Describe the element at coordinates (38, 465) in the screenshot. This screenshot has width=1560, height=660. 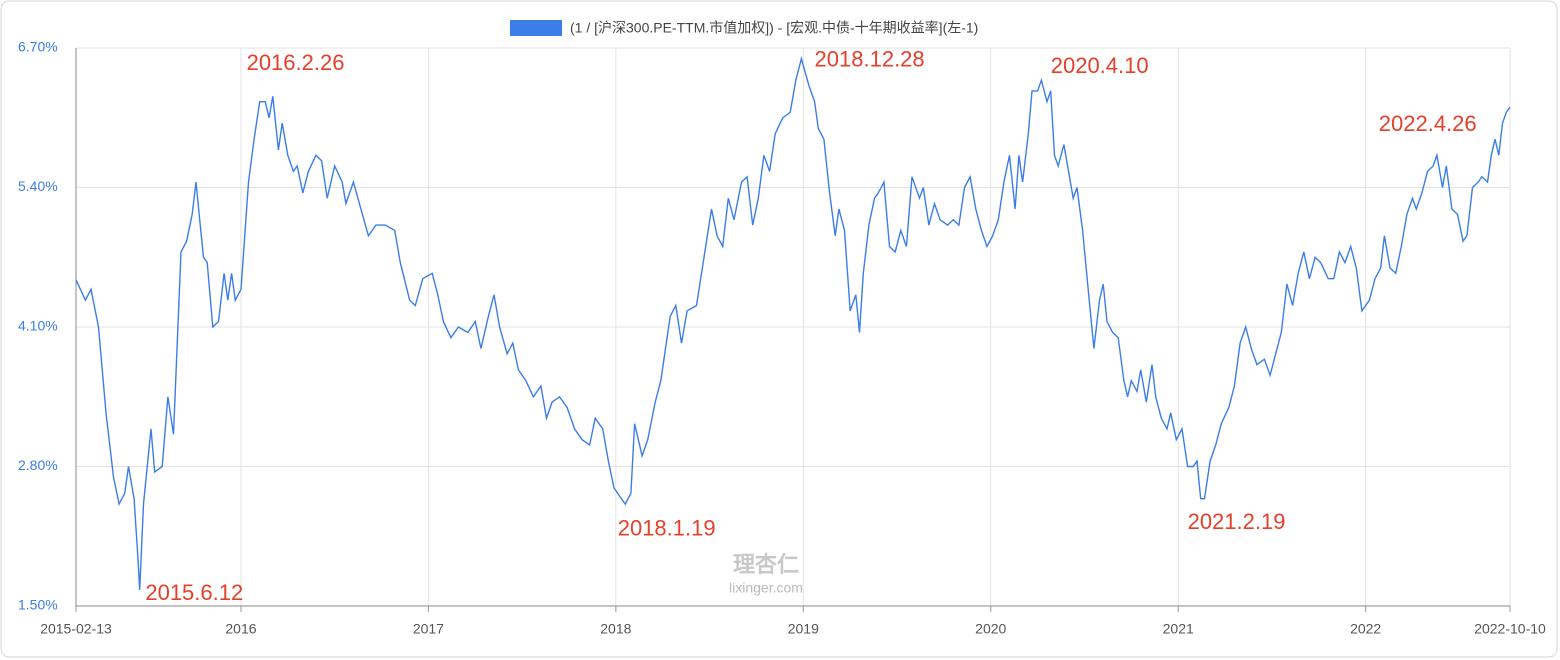
I see `y-tick-label: 2.80%` at that location.